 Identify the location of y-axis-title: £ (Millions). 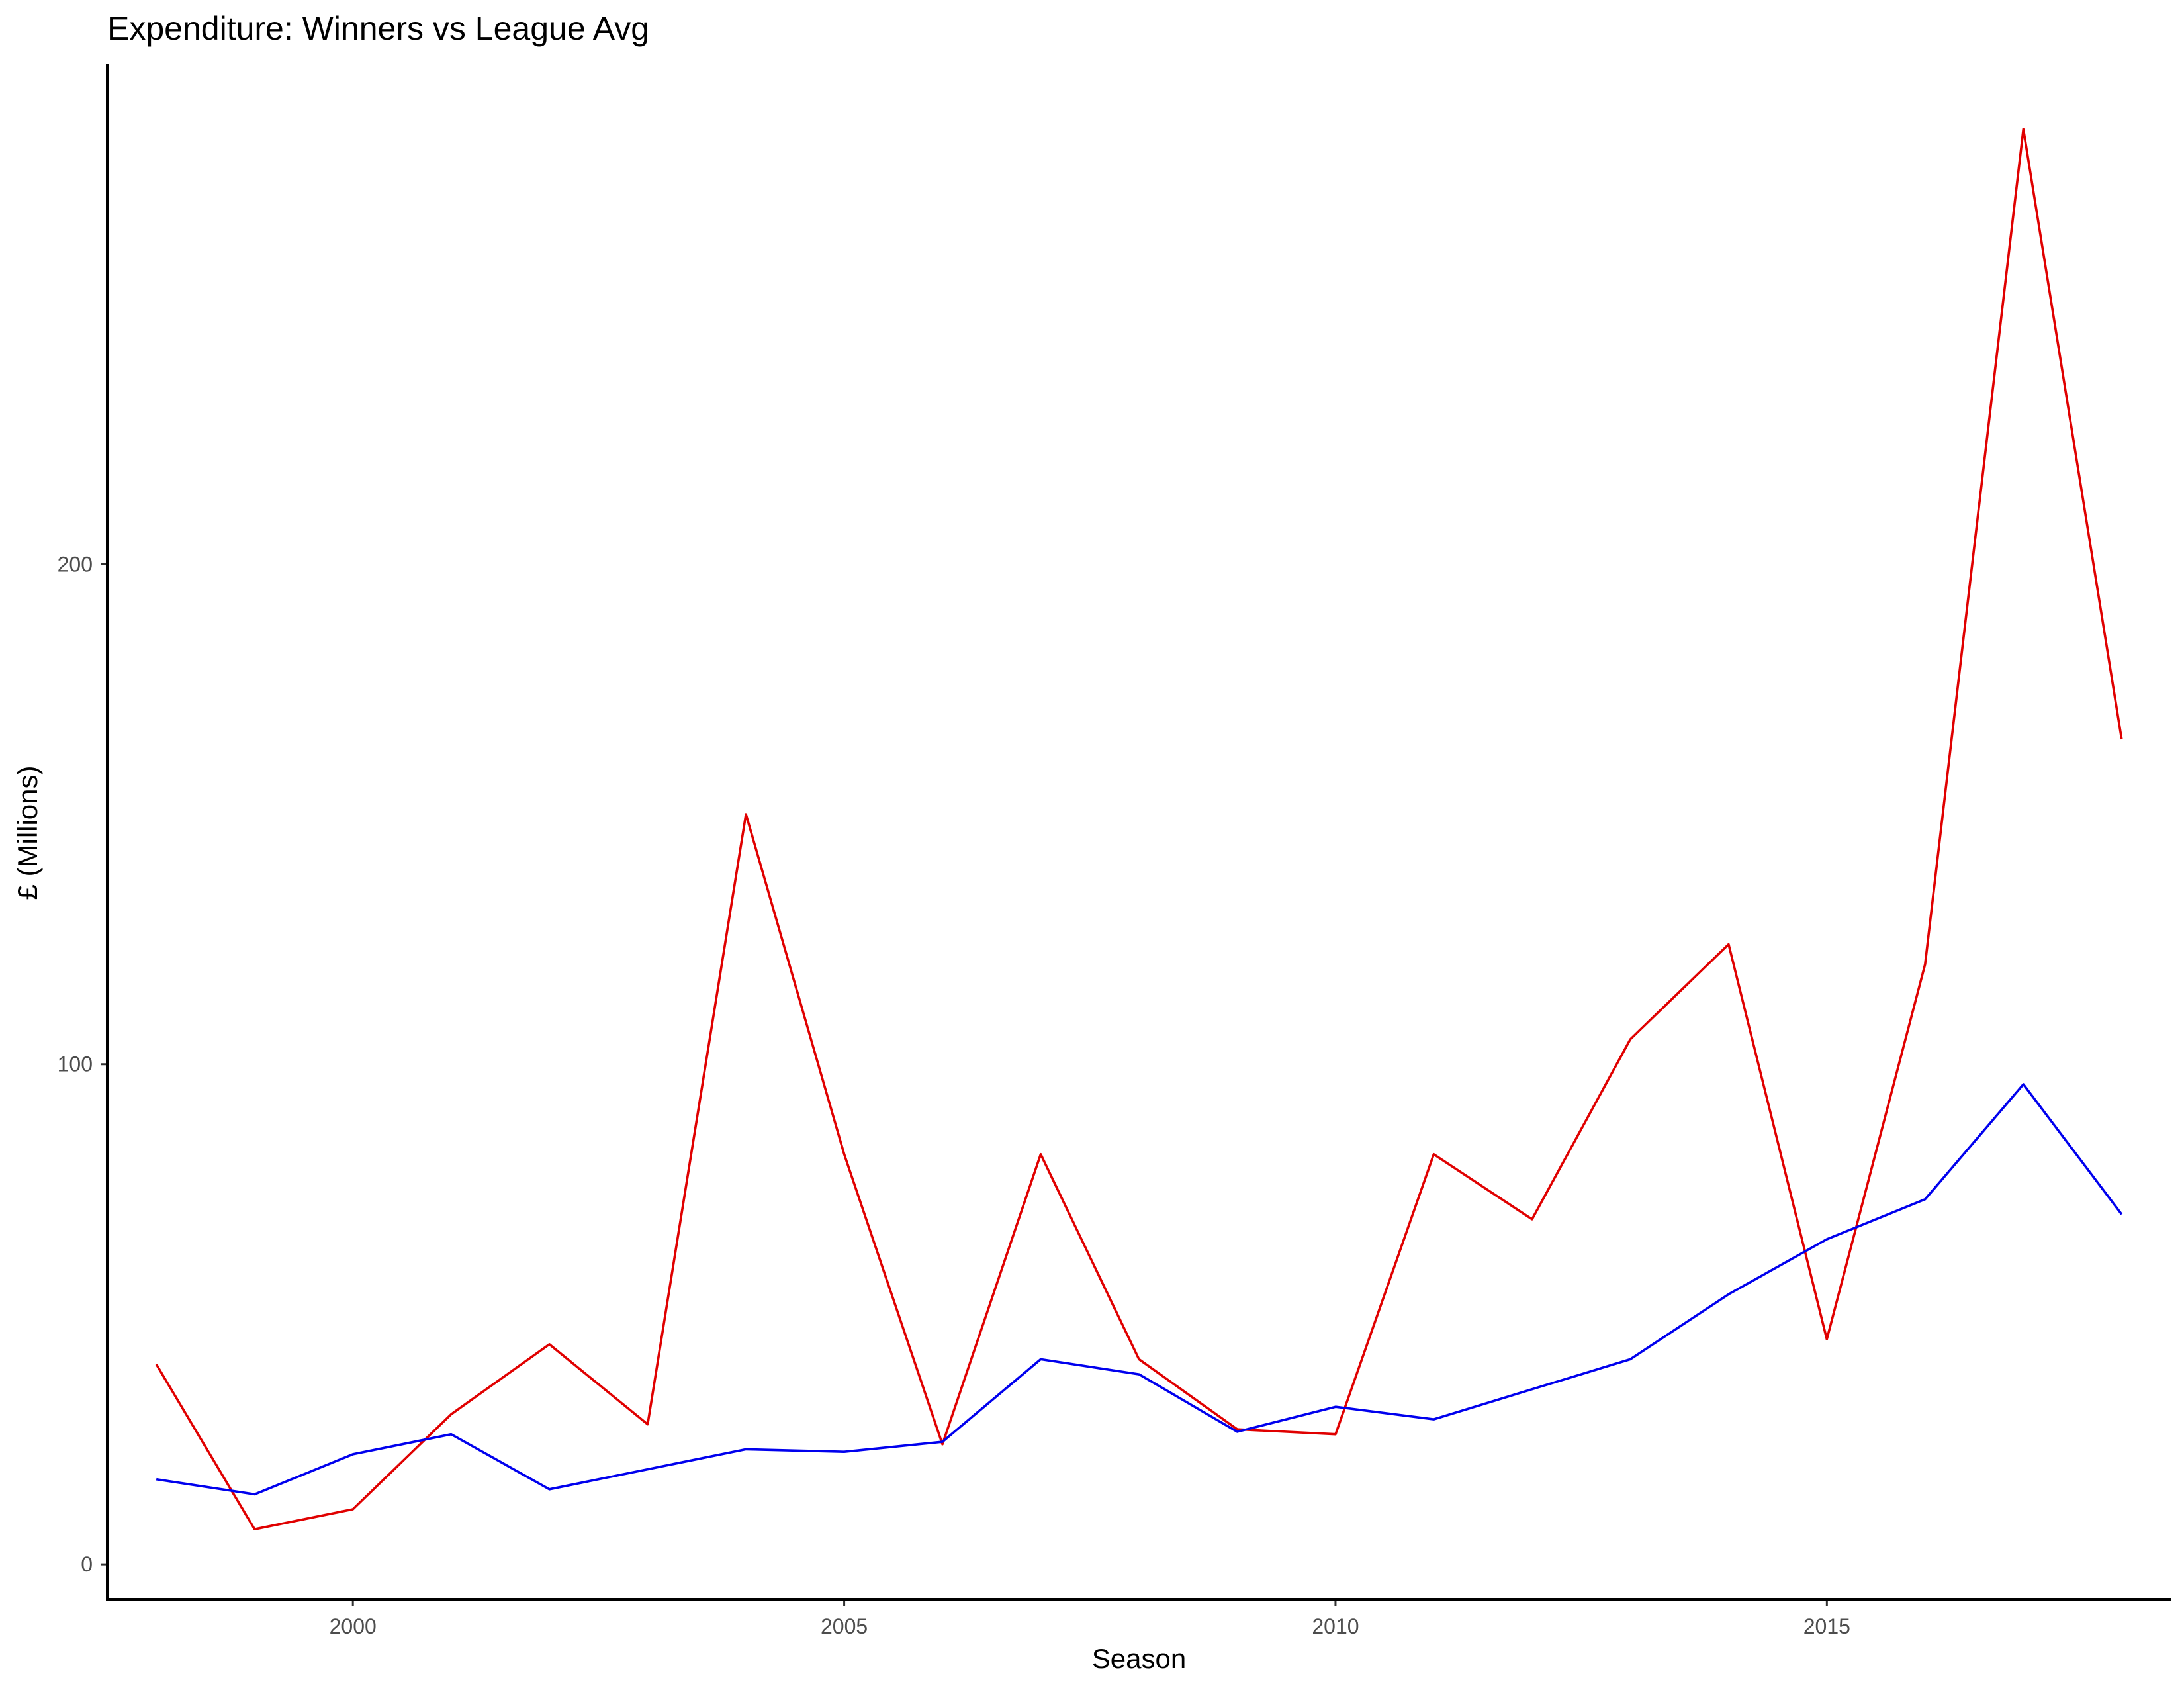
(28, 832).